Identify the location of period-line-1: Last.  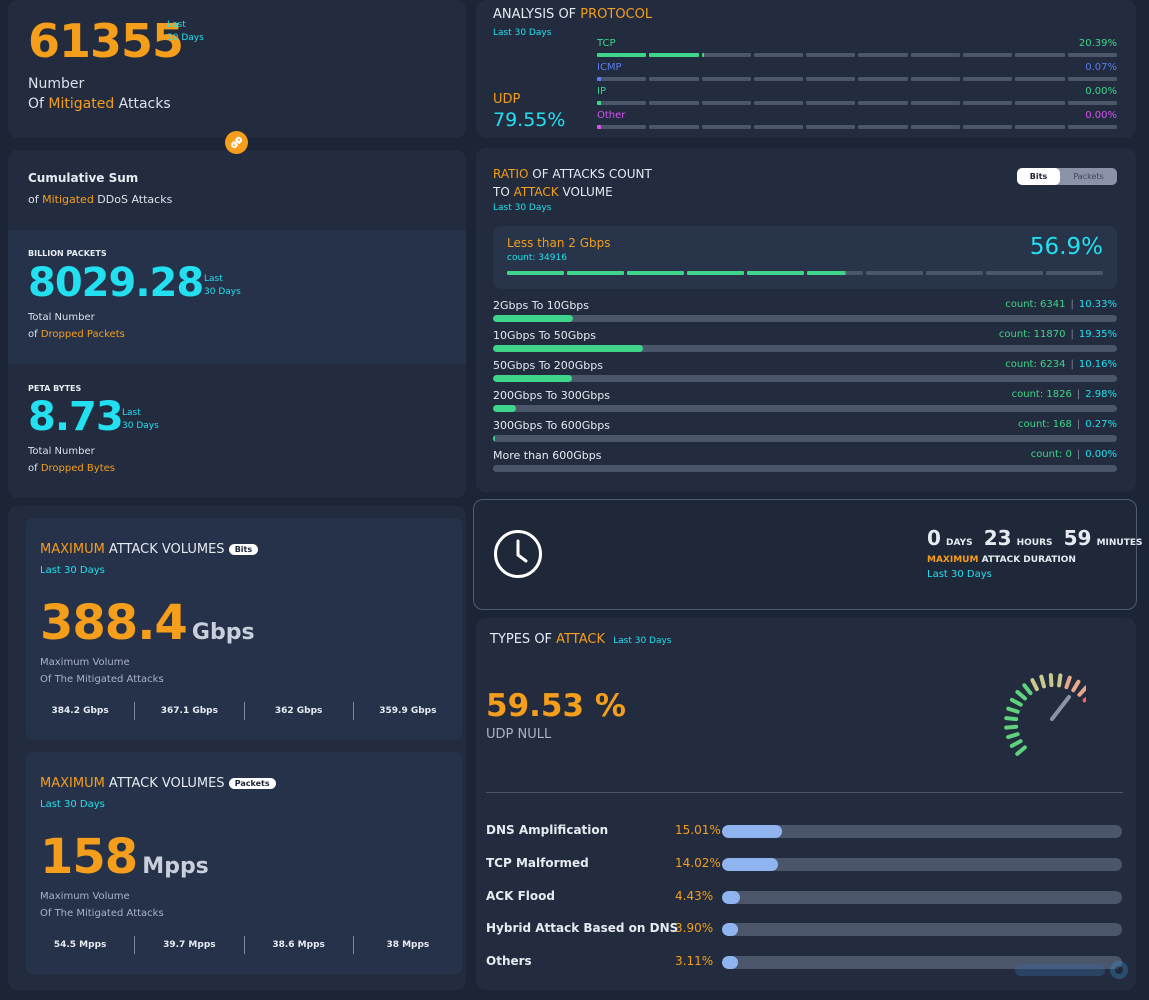
(131, 413).